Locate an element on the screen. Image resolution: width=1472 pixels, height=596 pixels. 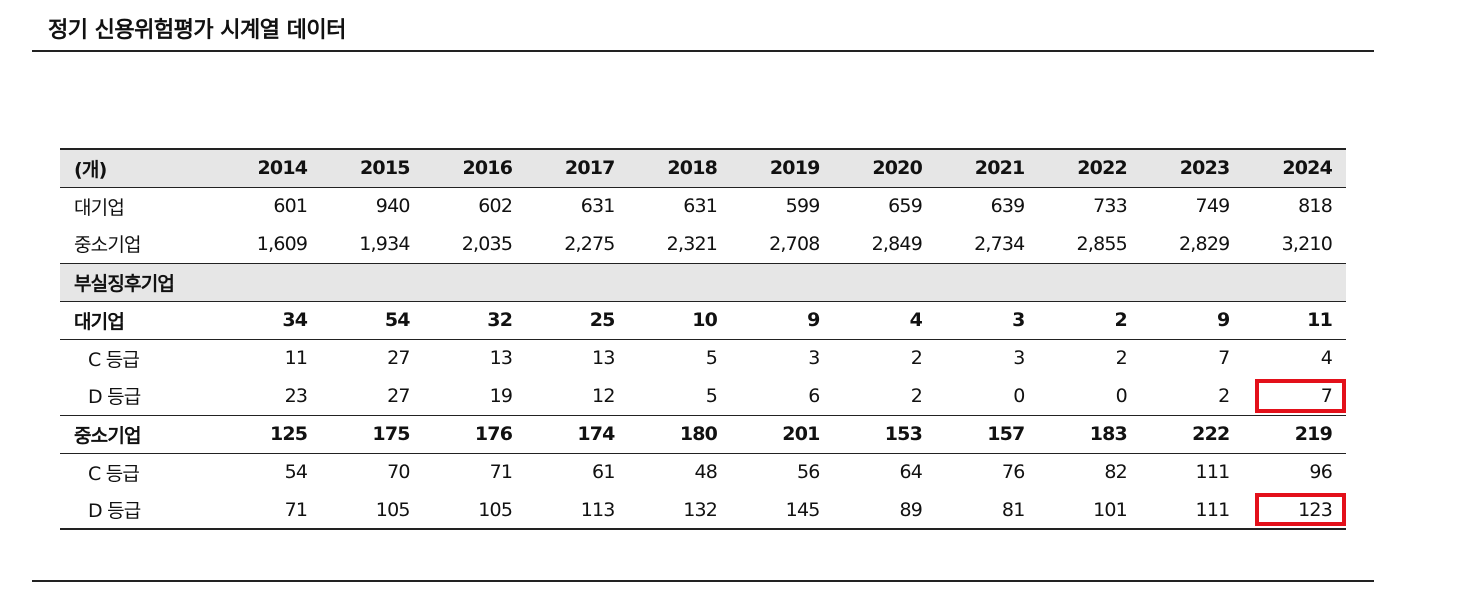
table-cell: 61 is located at coordinates (603, 472).